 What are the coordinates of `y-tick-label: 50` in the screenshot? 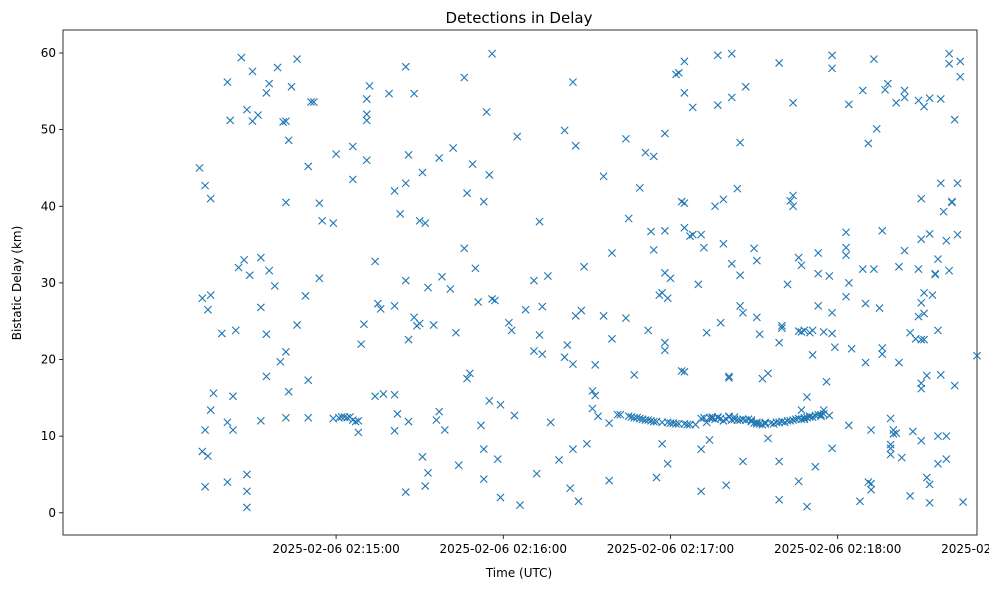 It's located at (48, 130).